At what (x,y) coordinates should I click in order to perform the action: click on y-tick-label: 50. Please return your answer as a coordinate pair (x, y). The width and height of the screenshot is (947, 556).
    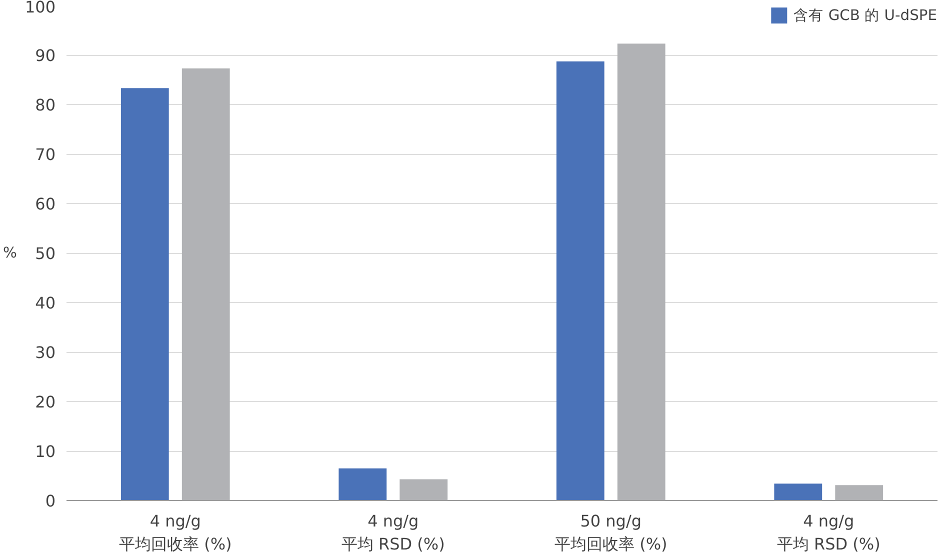
    Looking at the image, I should click on (45, 253).